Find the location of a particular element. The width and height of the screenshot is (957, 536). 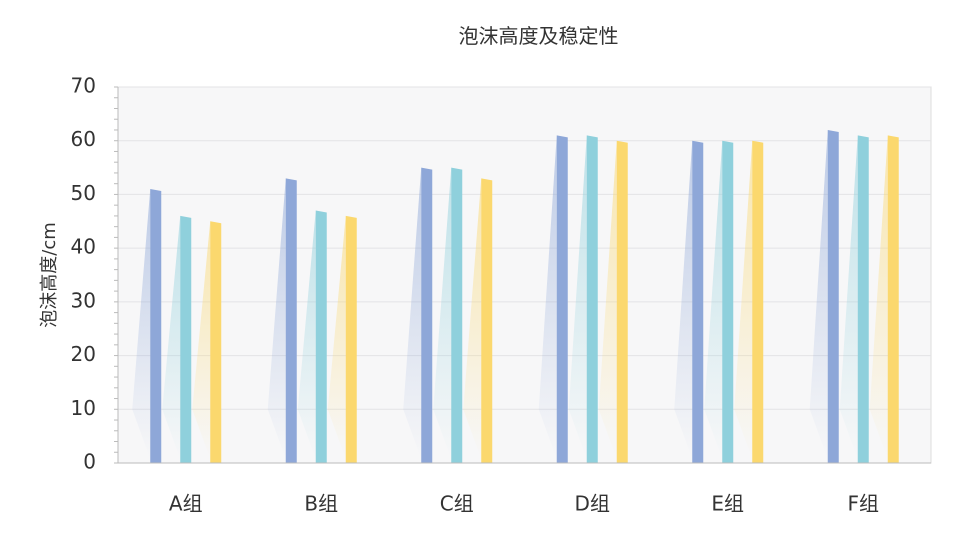

y-tick-label: 10 is located at coordinates (83, 408).